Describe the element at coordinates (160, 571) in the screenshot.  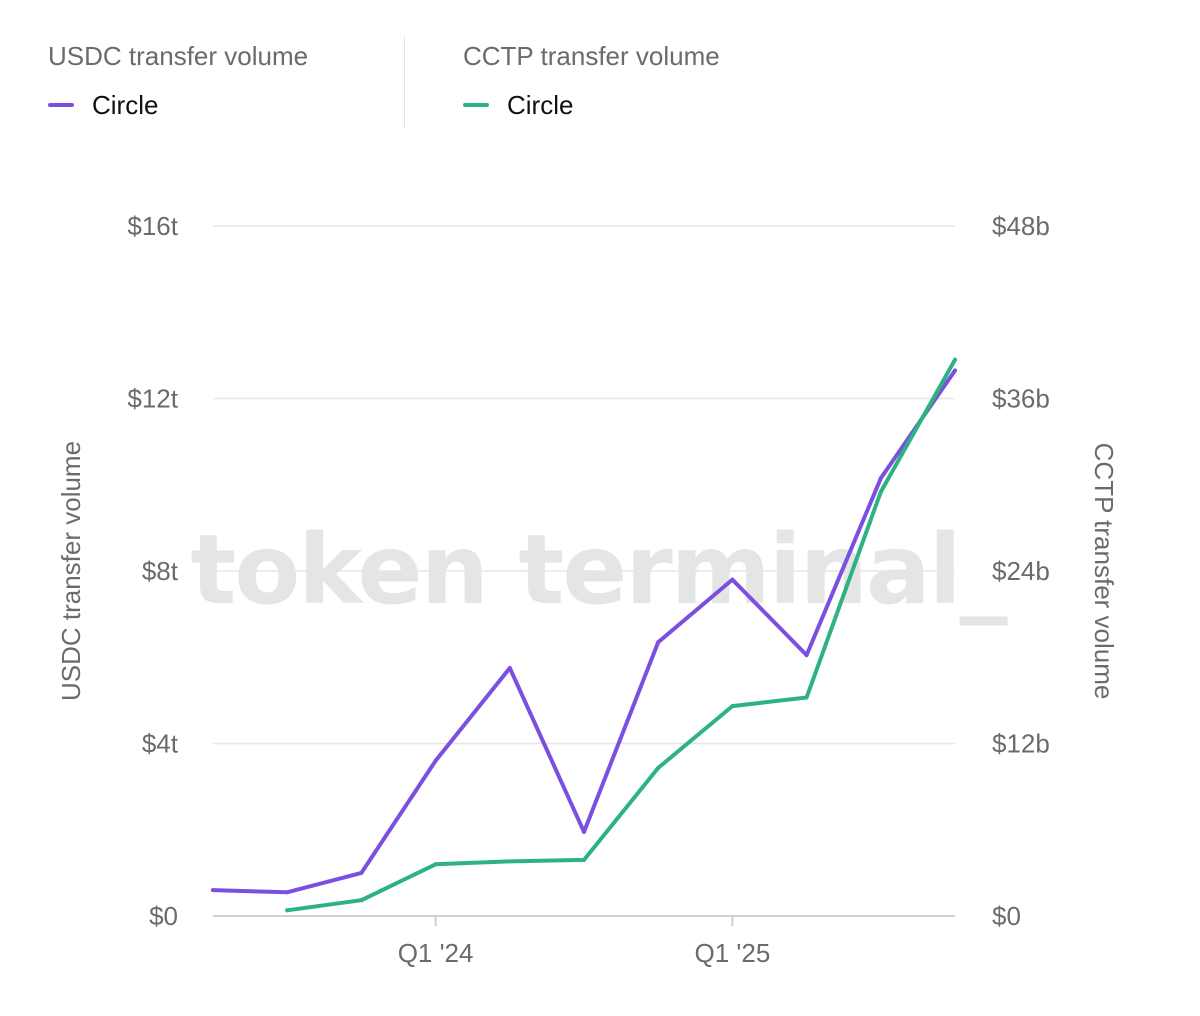
I see `left-tick-label: $8t` at that location.